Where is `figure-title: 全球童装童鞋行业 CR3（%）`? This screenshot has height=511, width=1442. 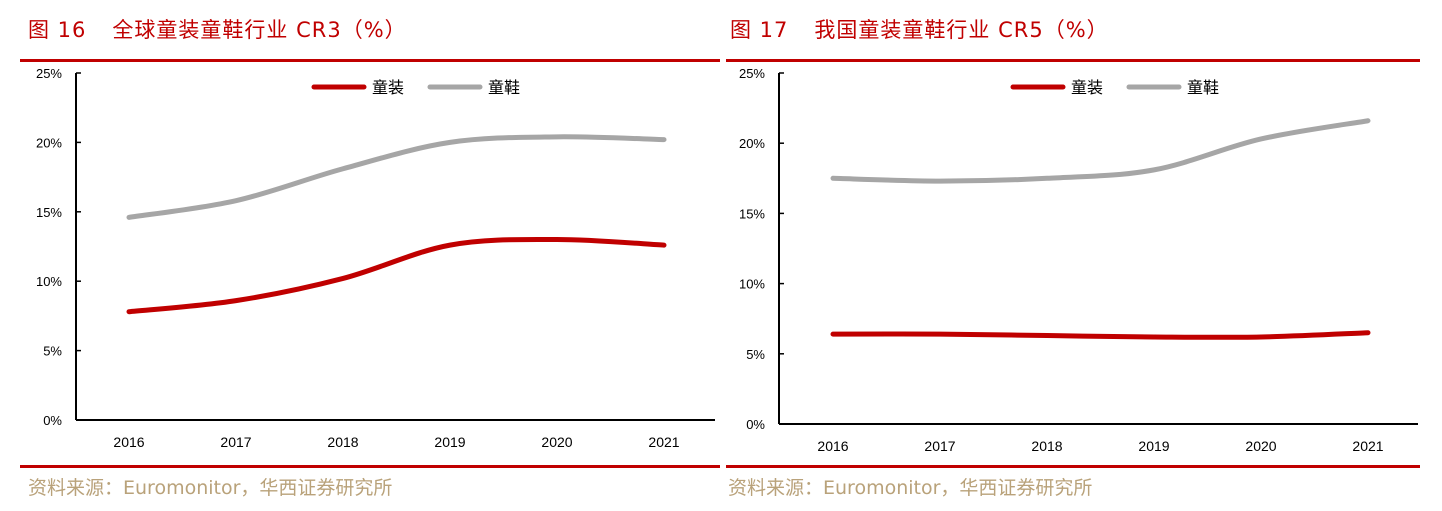 figure-title: 全球童装童鞋行业 CR3（%） is located at coordinates (259, 30).